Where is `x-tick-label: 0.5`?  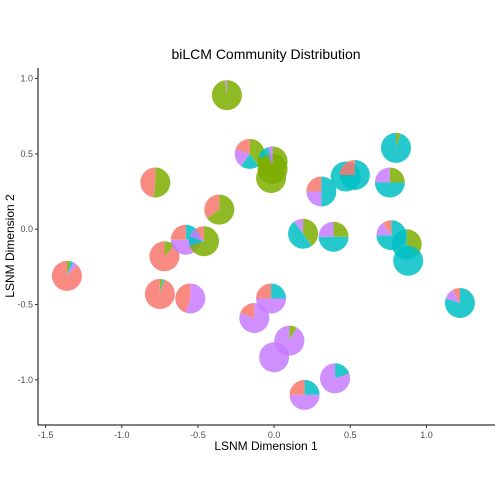
x-tick-label: 0.5 is located at coordinates (350, 435).